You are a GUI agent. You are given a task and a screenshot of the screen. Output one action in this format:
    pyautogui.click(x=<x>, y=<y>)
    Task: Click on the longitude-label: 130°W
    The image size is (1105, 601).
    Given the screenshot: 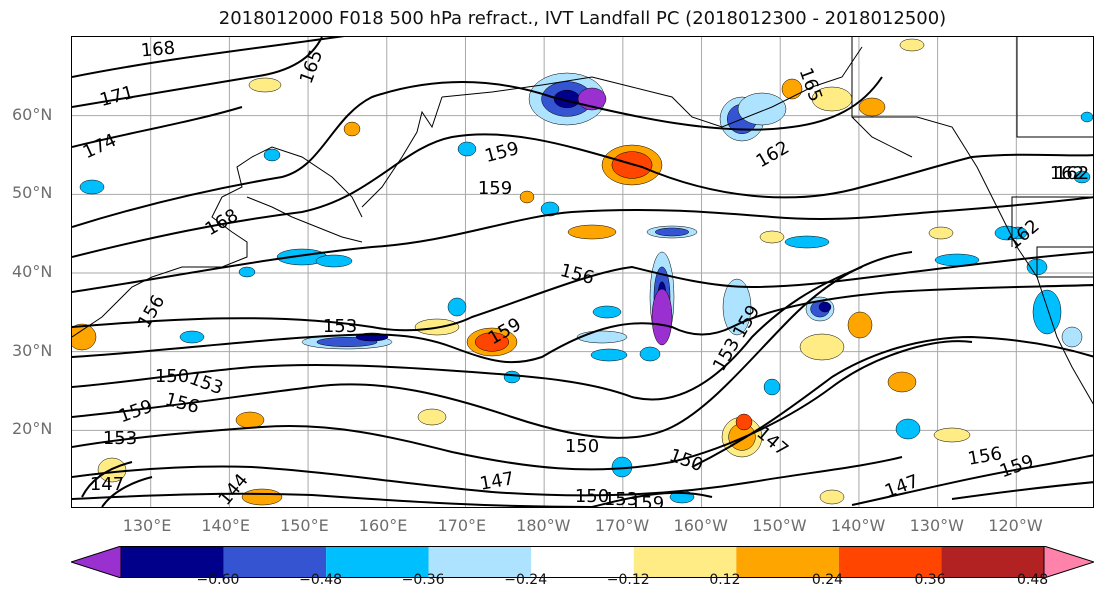 What is the action you would take?
    pyautogui.click(x=936, y=525)
    